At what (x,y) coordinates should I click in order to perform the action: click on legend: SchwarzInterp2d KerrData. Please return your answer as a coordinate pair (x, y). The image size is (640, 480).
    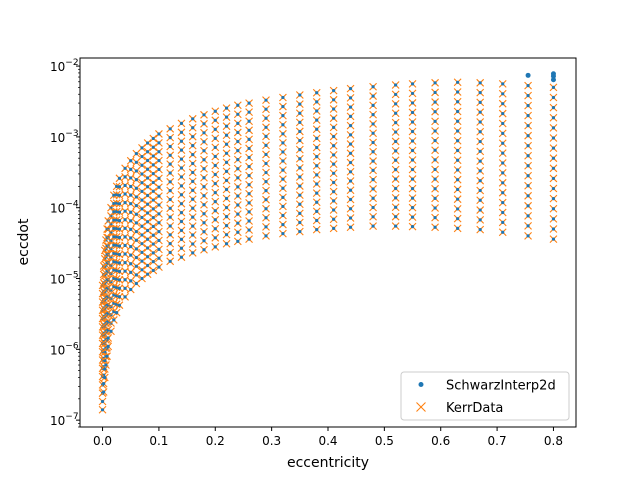
    Looking at the image, I should click on (485, 396).